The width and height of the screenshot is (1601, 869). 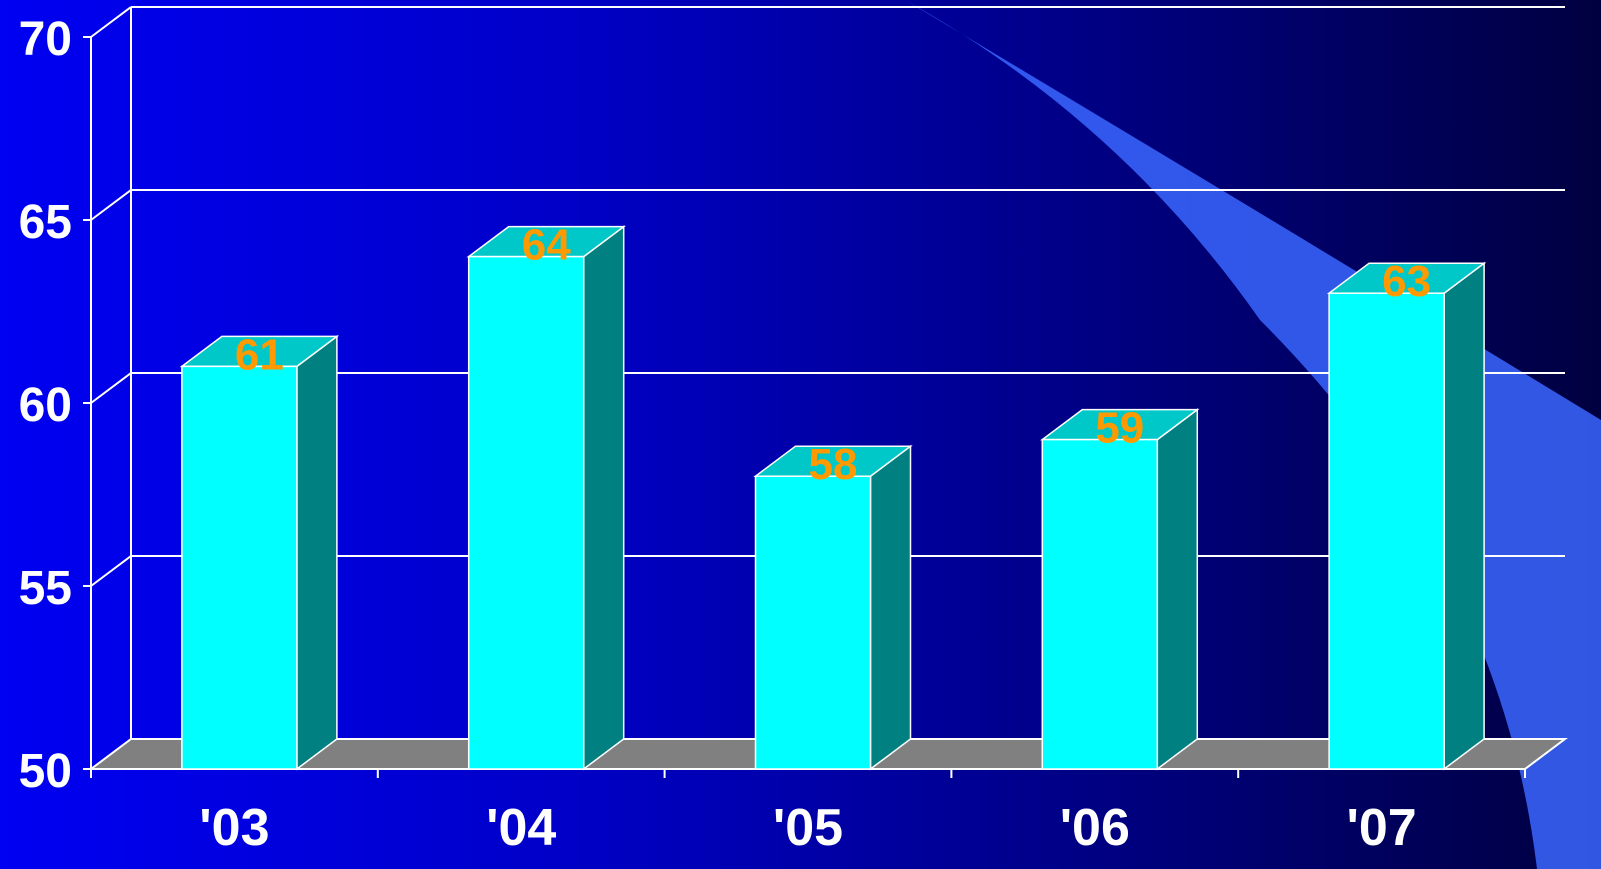 What do you see at coordinates (833, 464) in the screenshot?
I see `data-label: 58` at bounding box center [833, 464].